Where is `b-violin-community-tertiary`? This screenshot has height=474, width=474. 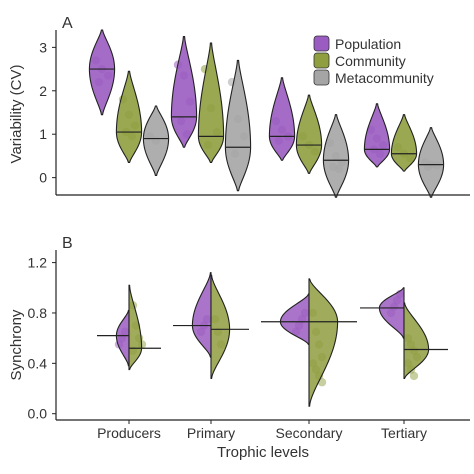
b-violin-community-tertiary is located at coordinates (416, 340).